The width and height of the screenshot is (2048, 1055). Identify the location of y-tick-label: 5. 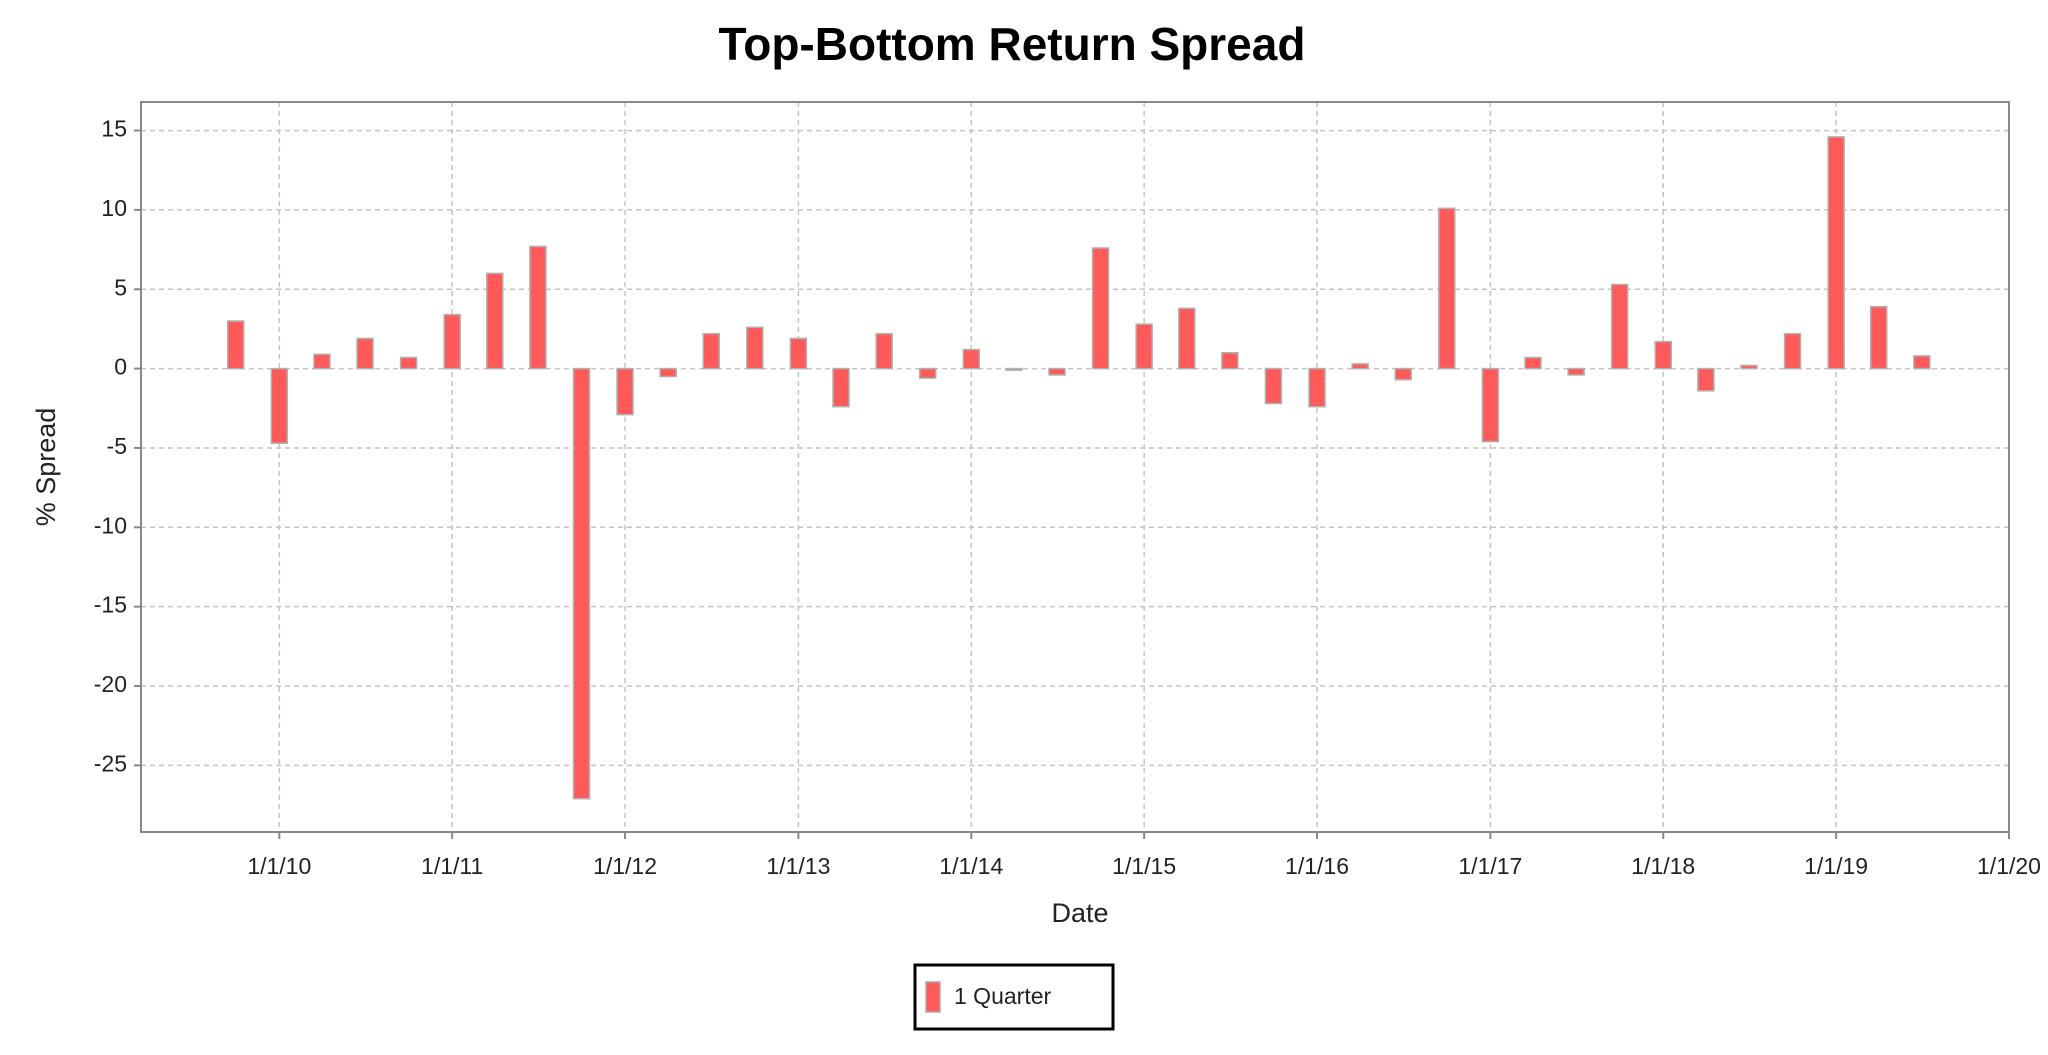
(120, 287).